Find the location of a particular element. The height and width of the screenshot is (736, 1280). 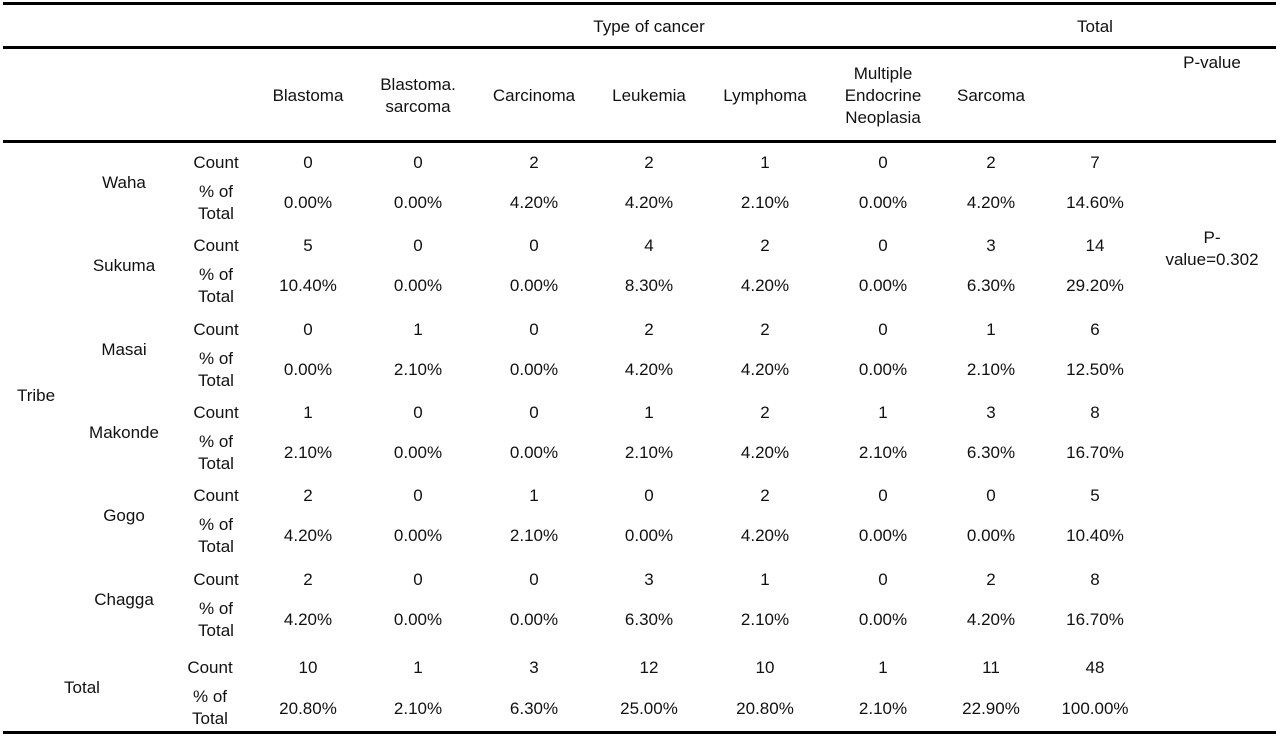

pct-cell: 16.70% is located at coordinates (1095, 452).